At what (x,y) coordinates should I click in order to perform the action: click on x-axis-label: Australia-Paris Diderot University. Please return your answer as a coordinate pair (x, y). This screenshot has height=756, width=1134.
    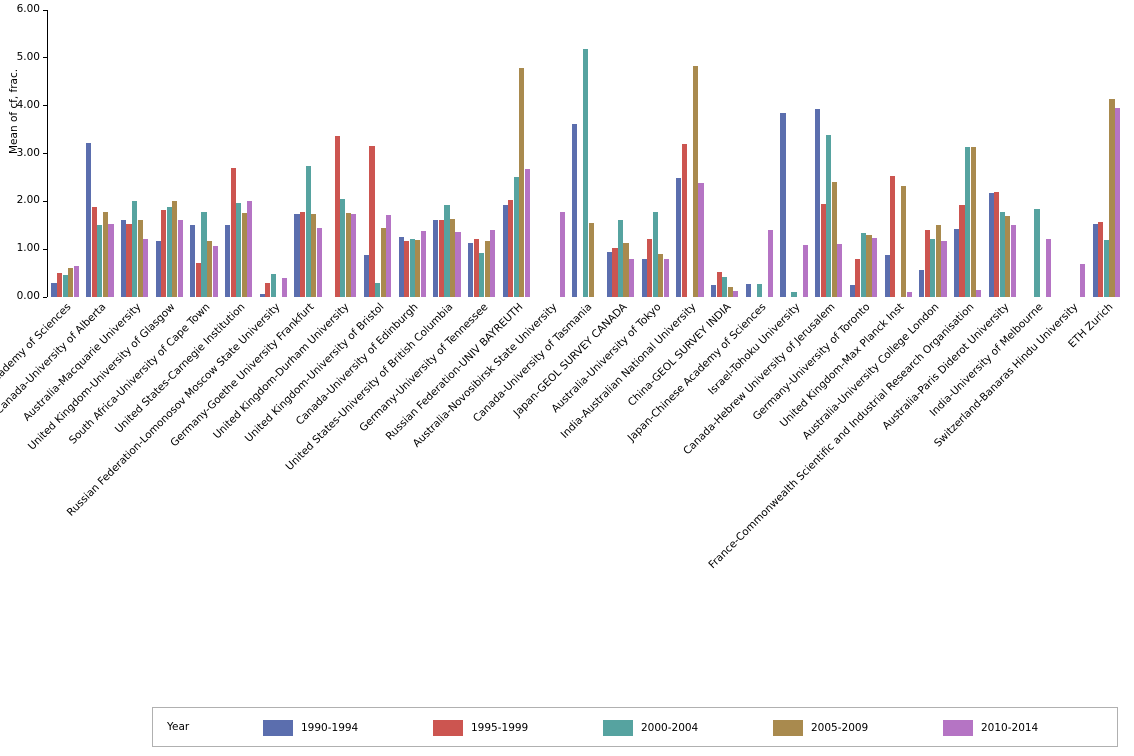
    Looking at the image, I should click on (945, 367).